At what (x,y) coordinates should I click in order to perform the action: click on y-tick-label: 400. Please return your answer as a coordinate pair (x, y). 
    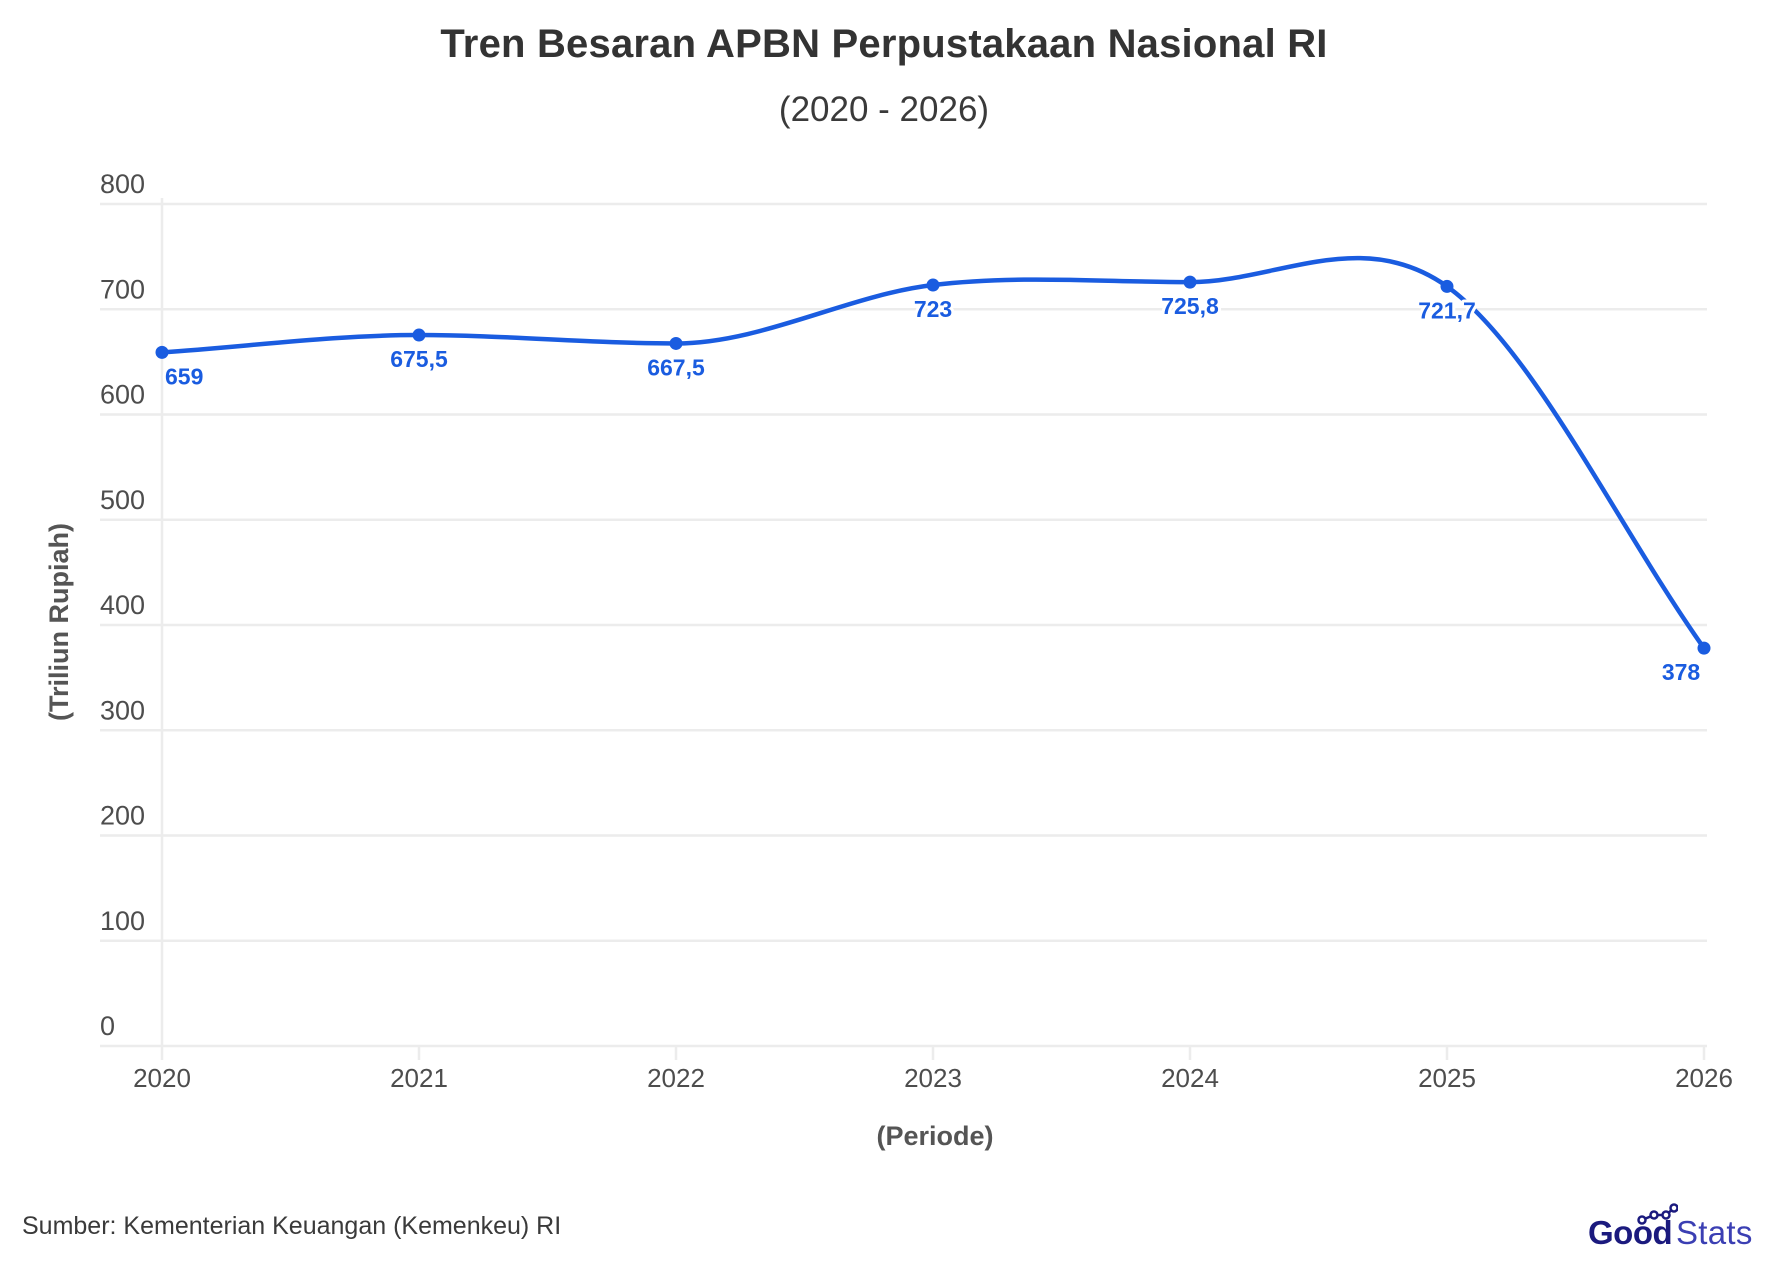
    Looking at the image, I should click on (122, 605).